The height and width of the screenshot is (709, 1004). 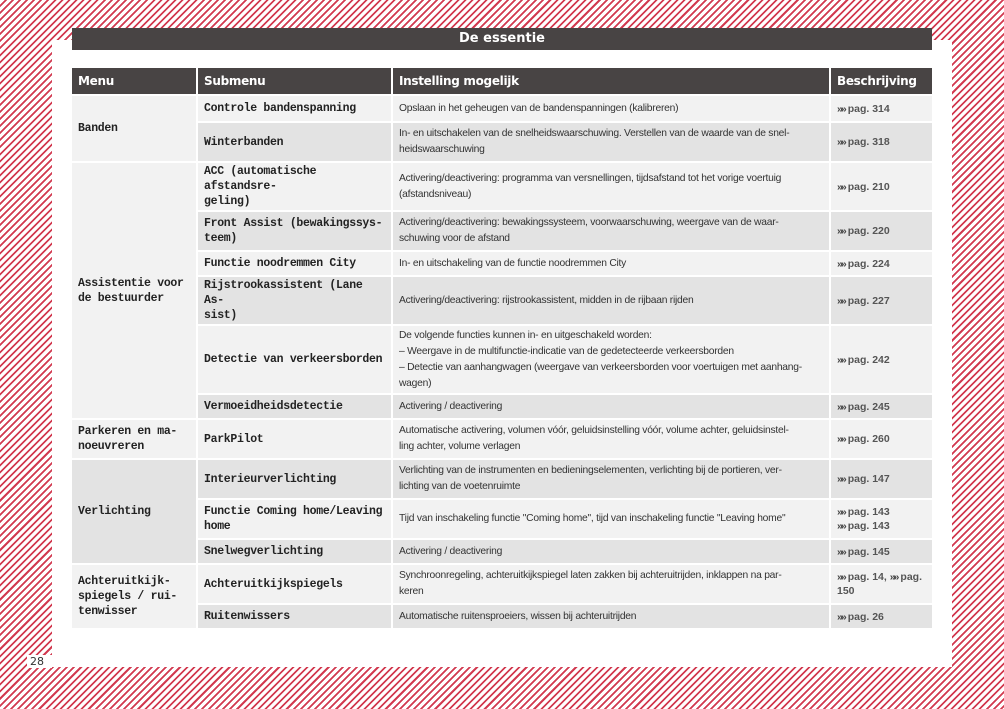 What do you see at coordinates (868, 231) in the screenshot?
I see `page-link: pag. 220` at bounding box center [868, 231].